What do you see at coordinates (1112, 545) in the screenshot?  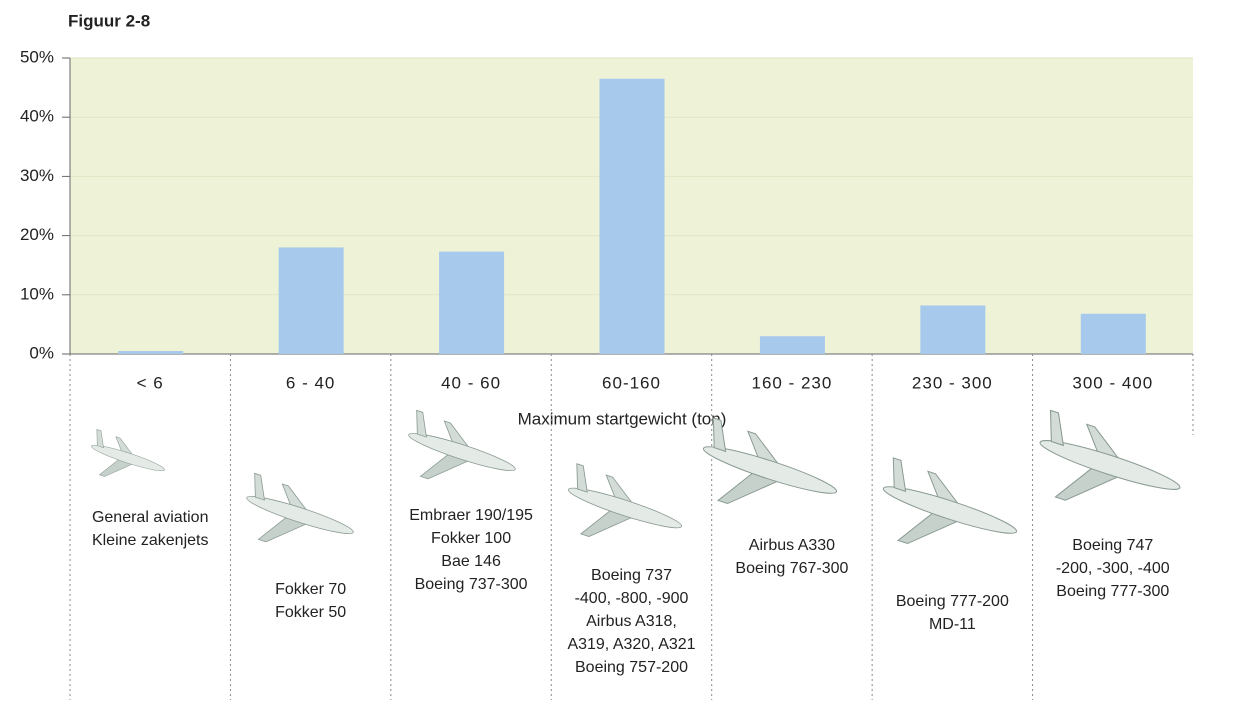 I see `aircraft-label: Boeing 747` at bounding box center [1112, 545].